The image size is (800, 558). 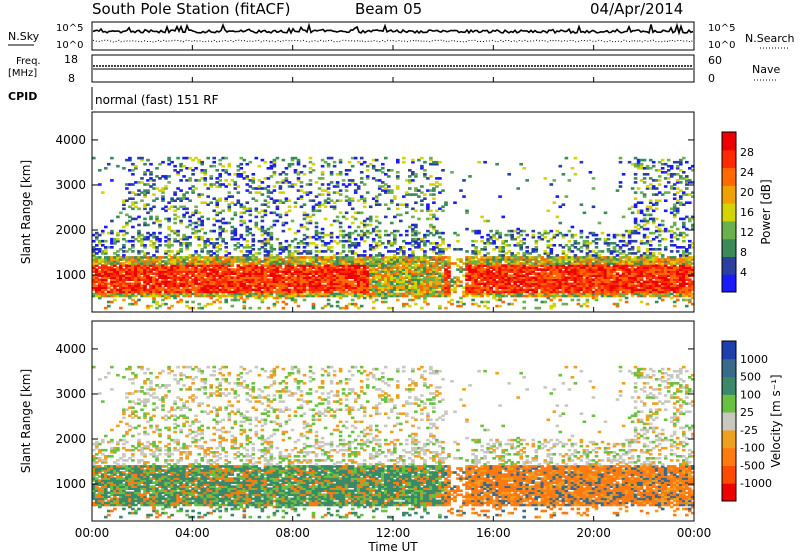 I want to click on nsky-panel: N.Sky 10^5 10^0 10^5 10^0 N.Search, so click(x=401, y=36).